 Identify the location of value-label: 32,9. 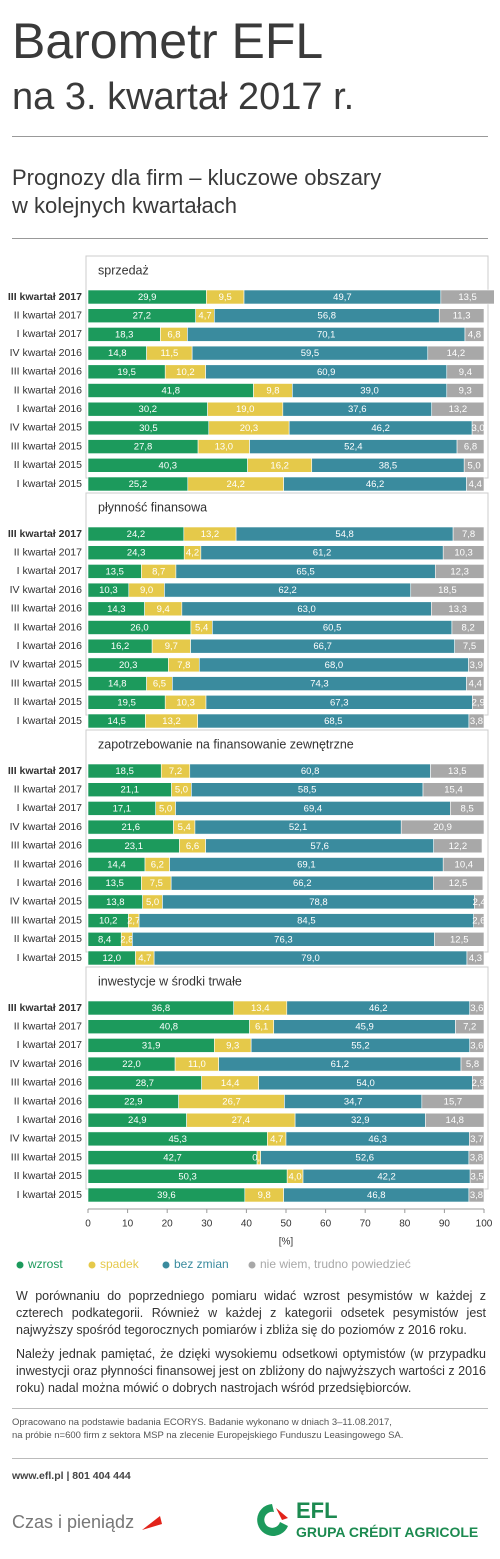
(360, 1120).